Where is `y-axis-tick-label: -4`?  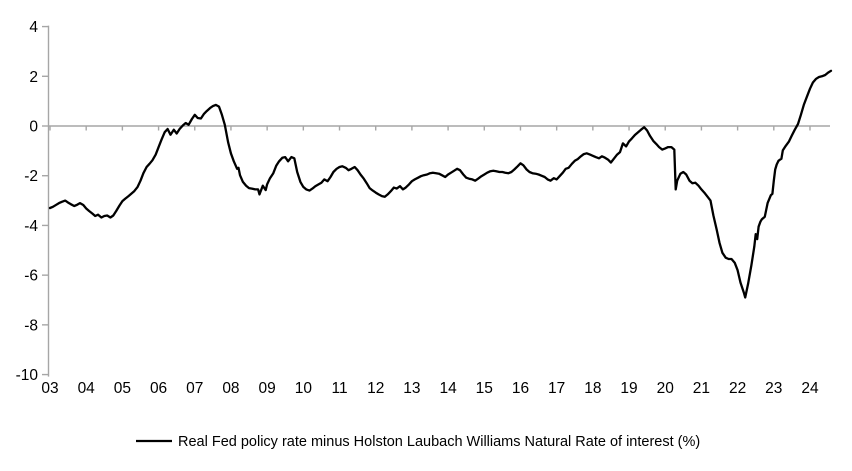 y-axis-tick-label: -4 is located at coordinates (31, 226).